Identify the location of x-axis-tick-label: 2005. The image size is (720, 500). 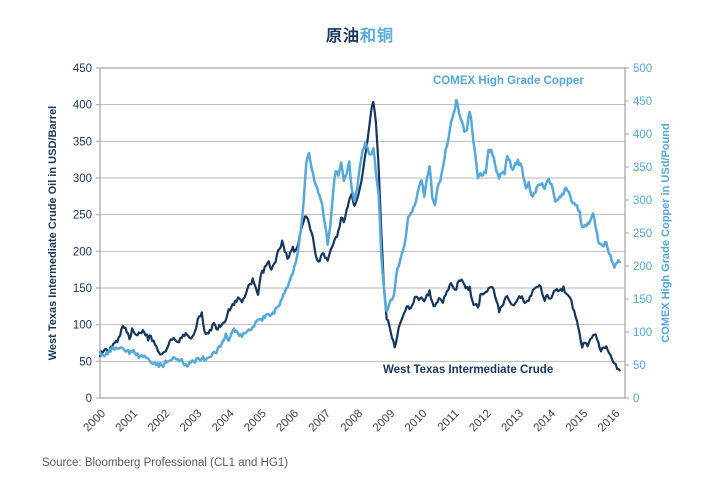
(255, 421).